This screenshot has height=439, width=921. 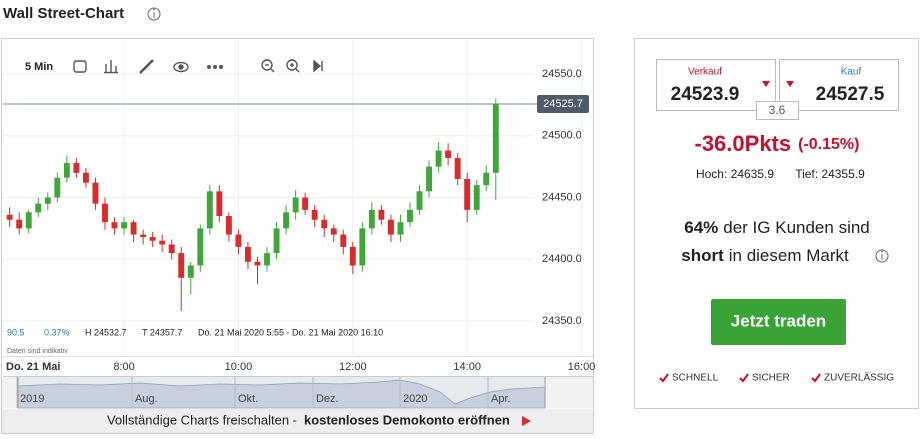 I want to click on y-tick-label: 24500.0, so click(x=562, y=136).